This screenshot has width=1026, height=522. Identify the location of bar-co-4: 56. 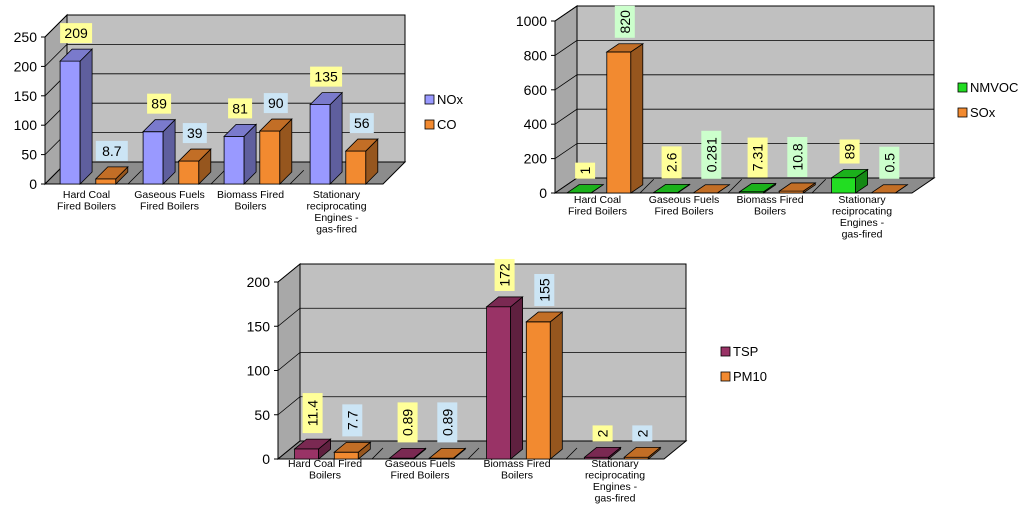
(362, 148).